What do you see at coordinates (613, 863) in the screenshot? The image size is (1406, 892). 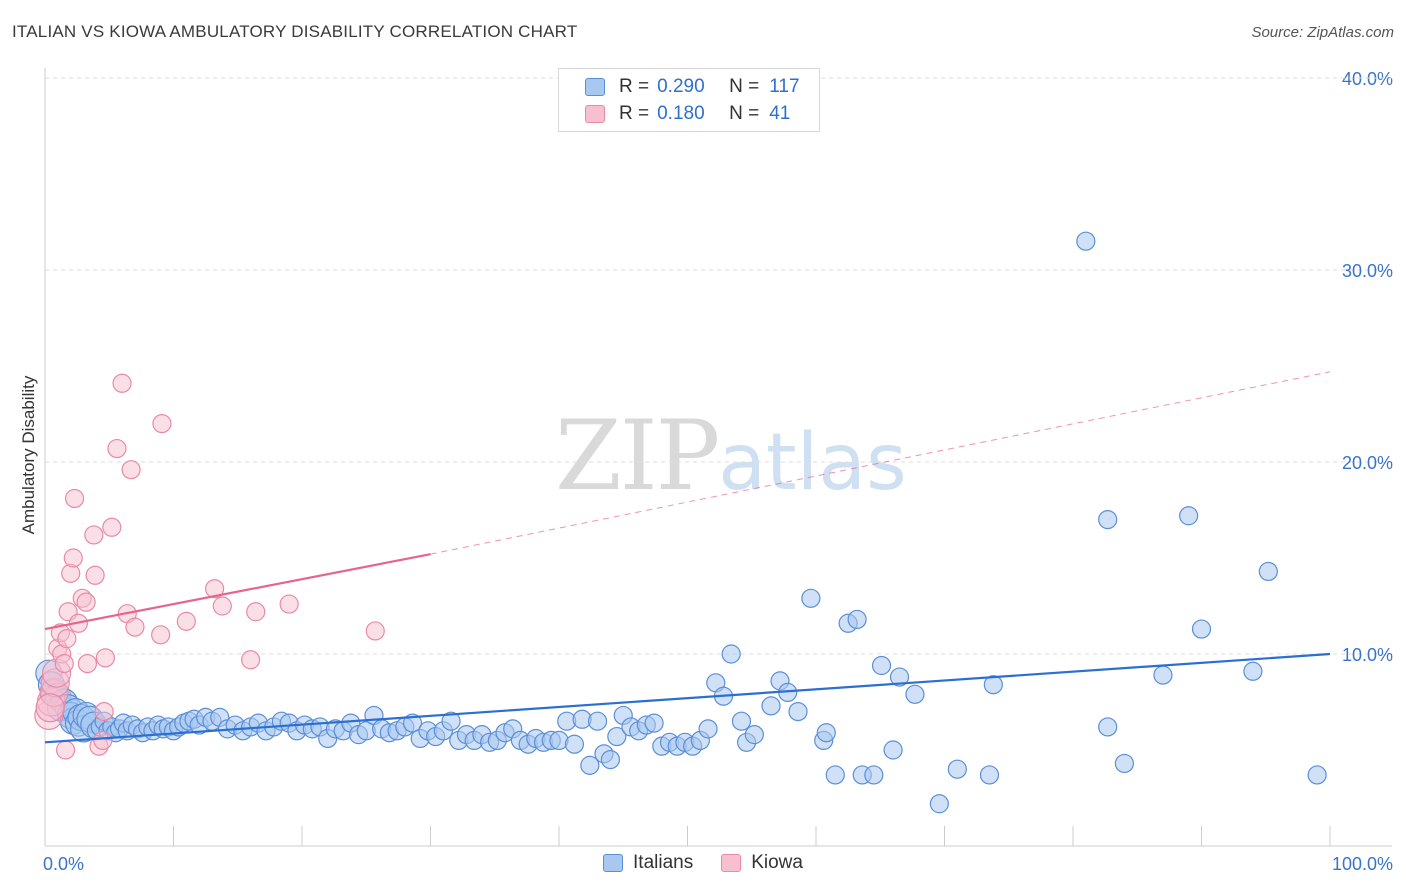 I see `italians-legend-icon` at bounding box center [613, 863].